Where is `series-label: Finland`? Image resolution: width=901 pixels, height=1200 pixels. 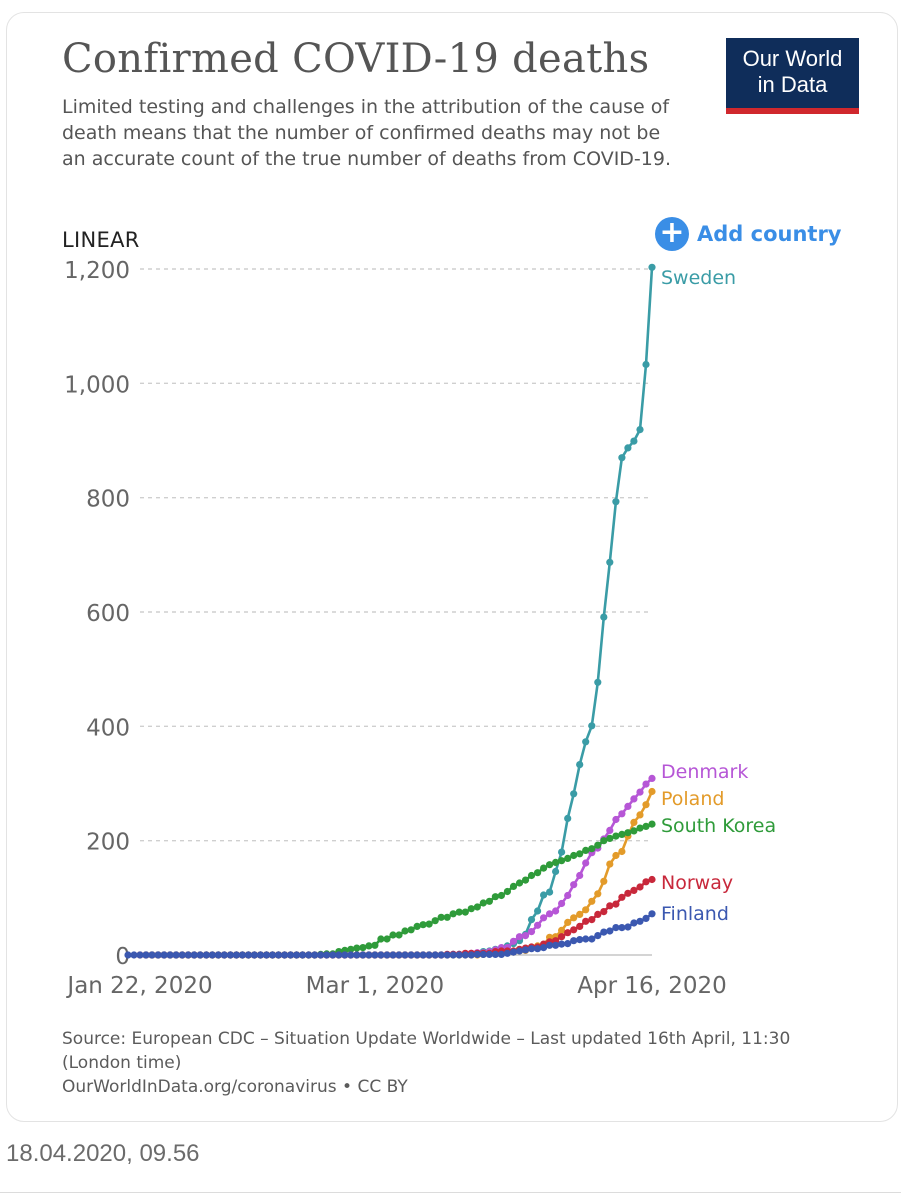 series-label: Finland is located at coordinates (695, 914).